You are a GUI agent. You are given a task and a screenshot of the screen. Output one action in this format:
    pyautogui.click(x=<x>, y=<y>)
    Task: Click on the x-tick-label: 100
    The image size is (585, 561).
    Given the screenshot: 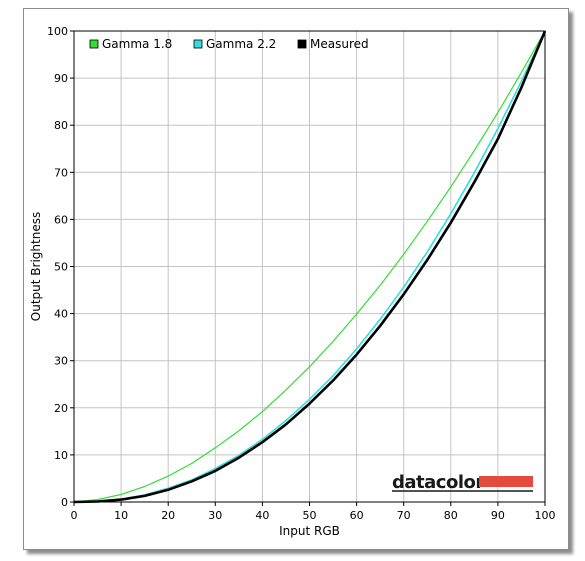 What is the action you would take?
    pyautogui.click(x=545, y=515)
    